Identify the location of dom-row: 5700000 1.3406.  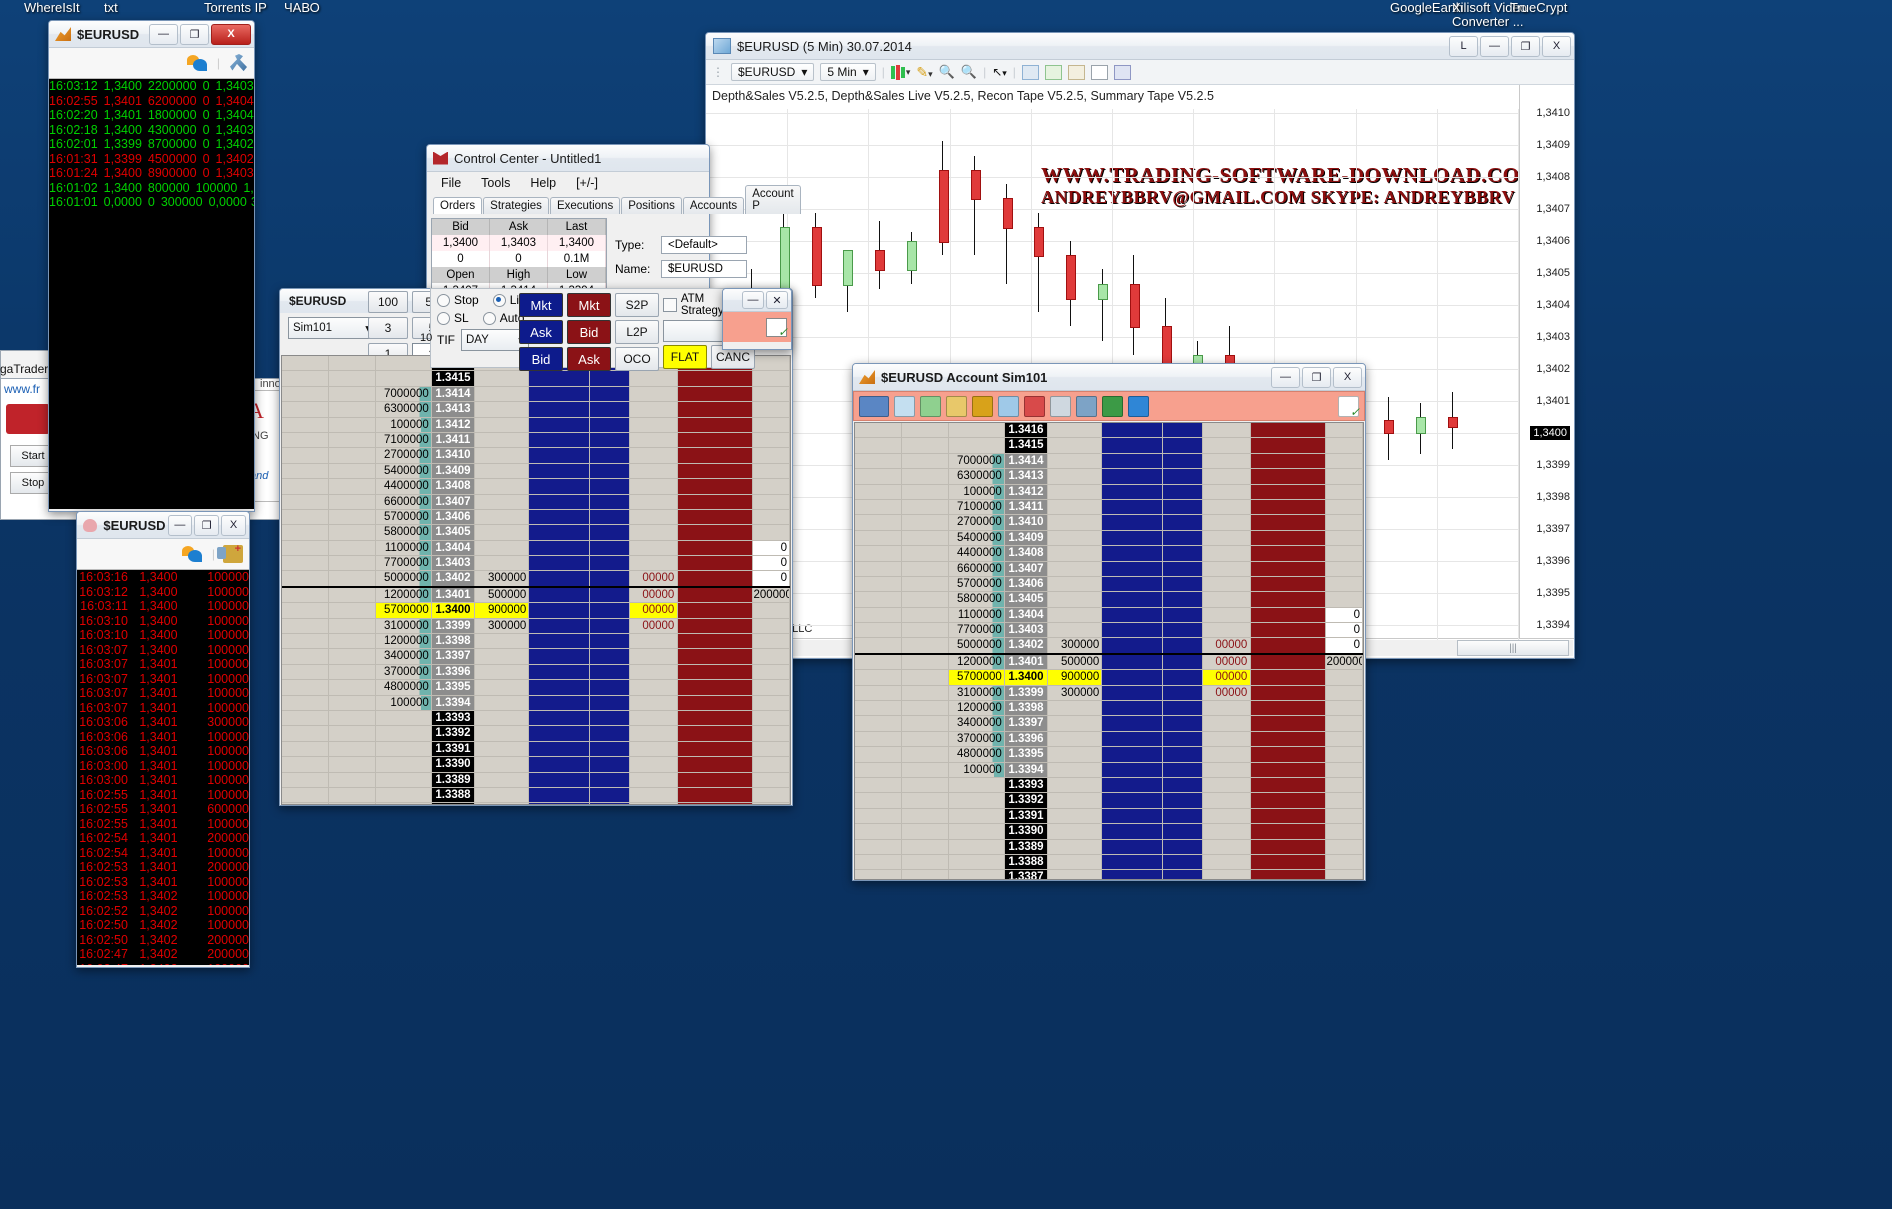
(1109, 584).